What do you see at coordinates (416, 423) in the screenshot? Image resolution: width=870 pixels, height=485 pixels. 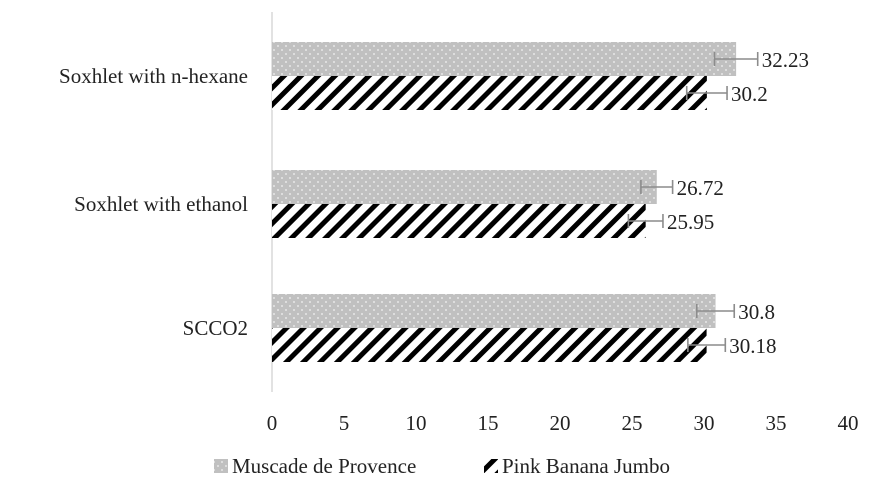 I see `x-tick-label: 10` at bounding box center [416, 423].